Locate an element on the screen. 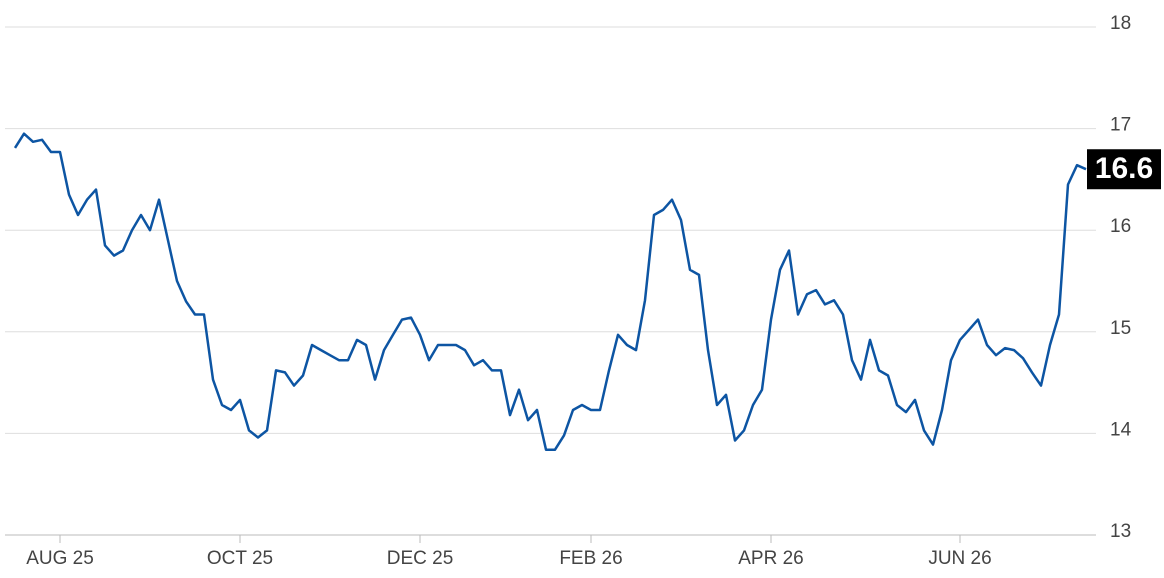  y-tick-label: 17 is located at coordinates (1120, 125).